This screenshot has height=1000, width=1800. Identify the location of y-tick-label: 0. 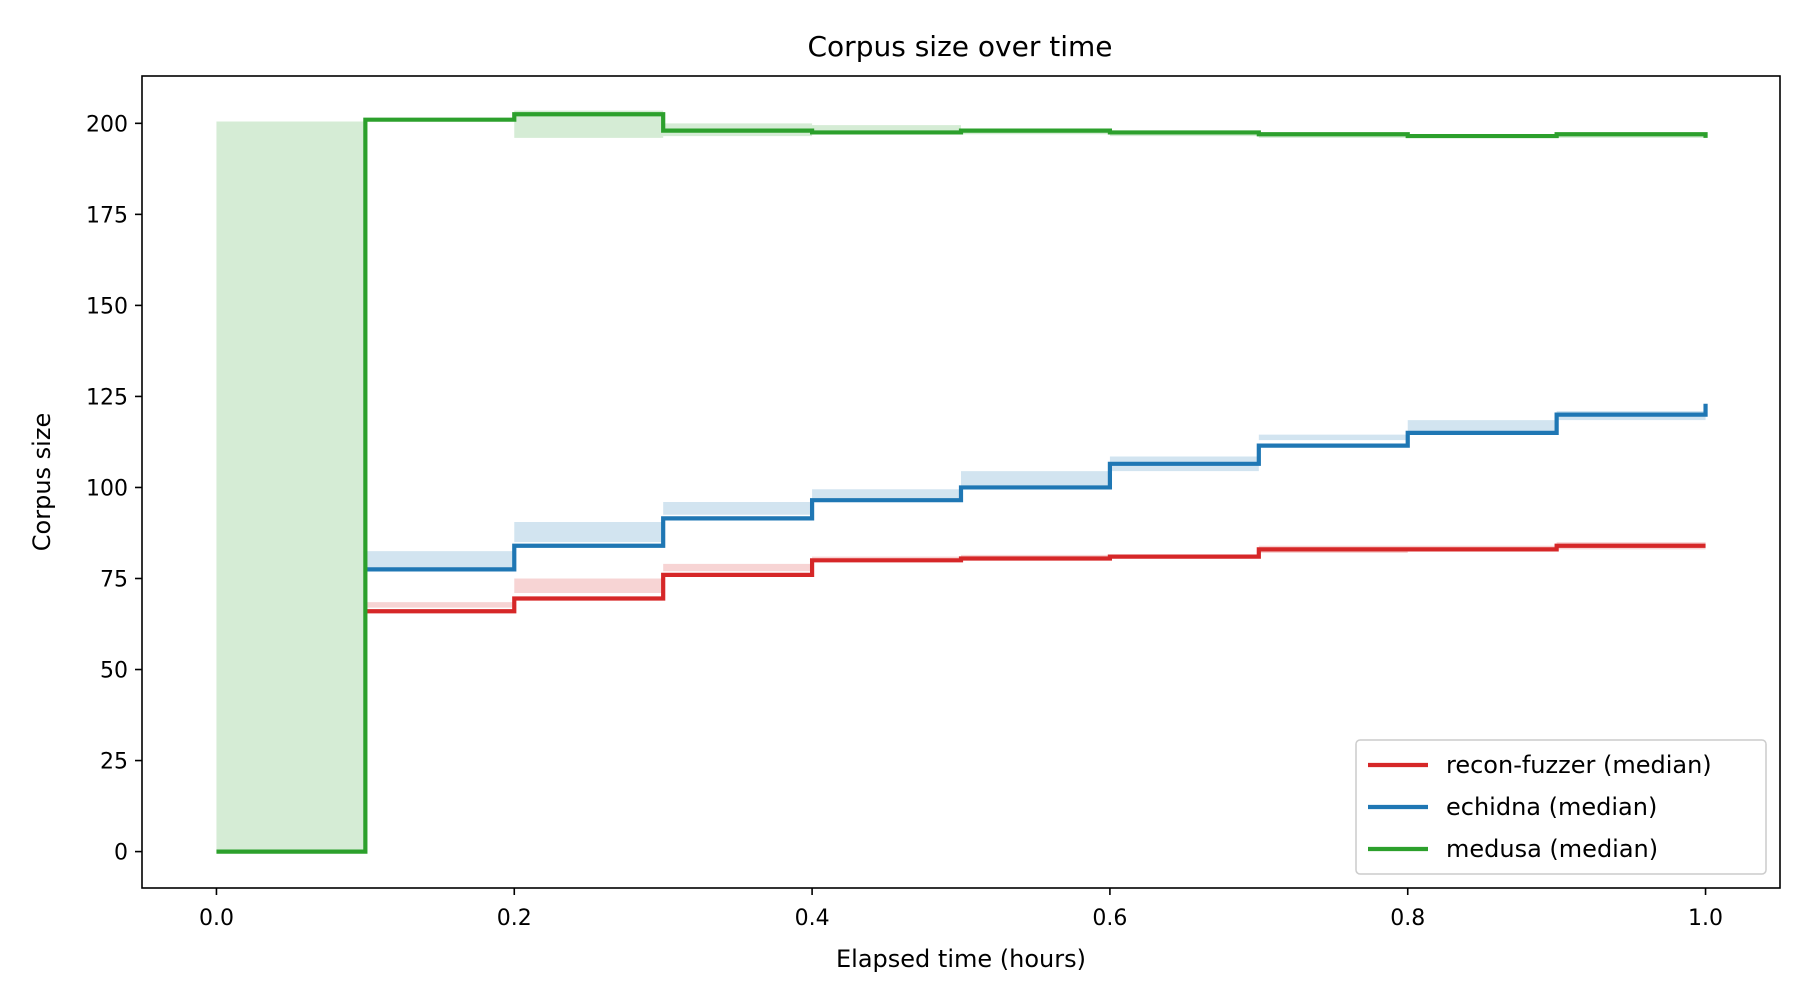
(121, 853).